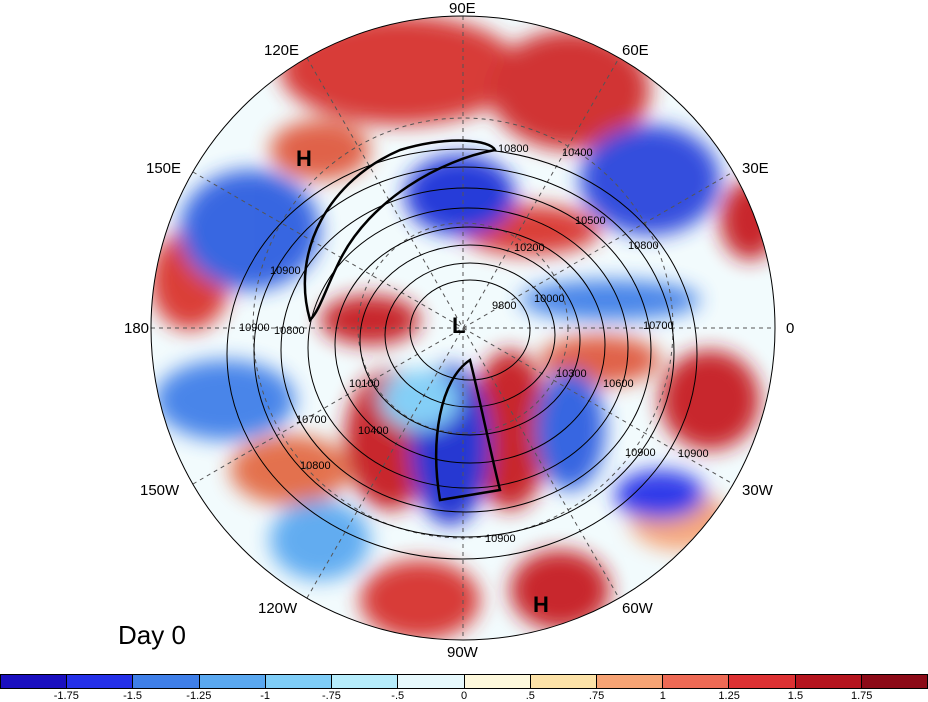 Image resolution: width=928 pixels, height=702 pixels. Describe the element at coordinates (462, 652) in the screenshot. I see `lon-label-90w: 90W` at that location.